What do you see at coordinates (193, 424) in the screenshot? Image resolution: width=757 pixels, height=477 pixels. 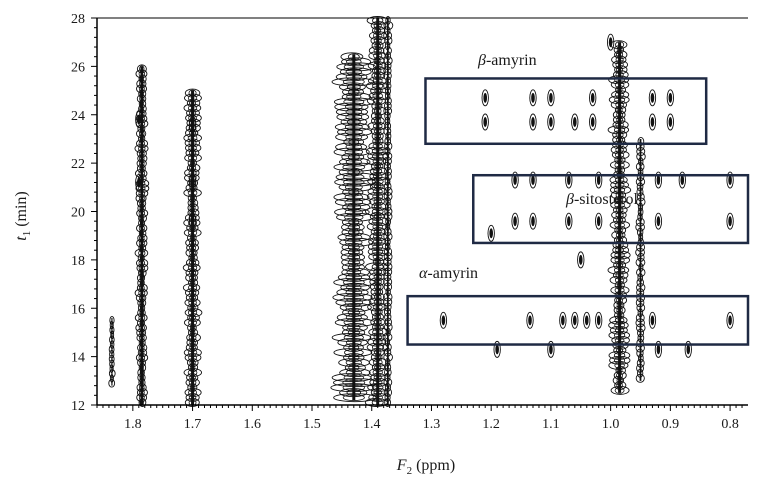 I see `x-tick-label: 1.7` at bounding box center [193, 424].